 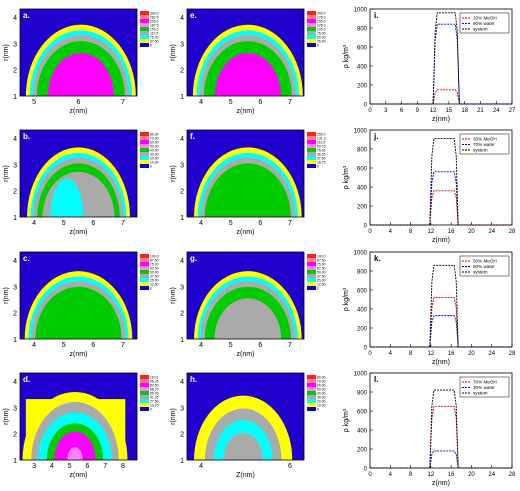 I want to click on x-tick-label: 12, so click(x=431, y=475).